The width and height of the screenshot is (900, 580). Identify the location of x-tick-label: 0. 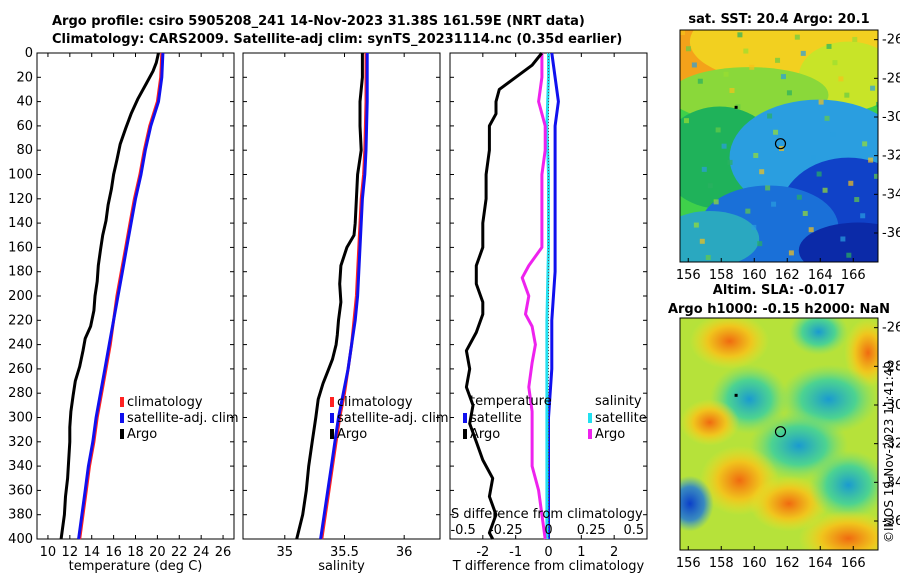
(548, 552).